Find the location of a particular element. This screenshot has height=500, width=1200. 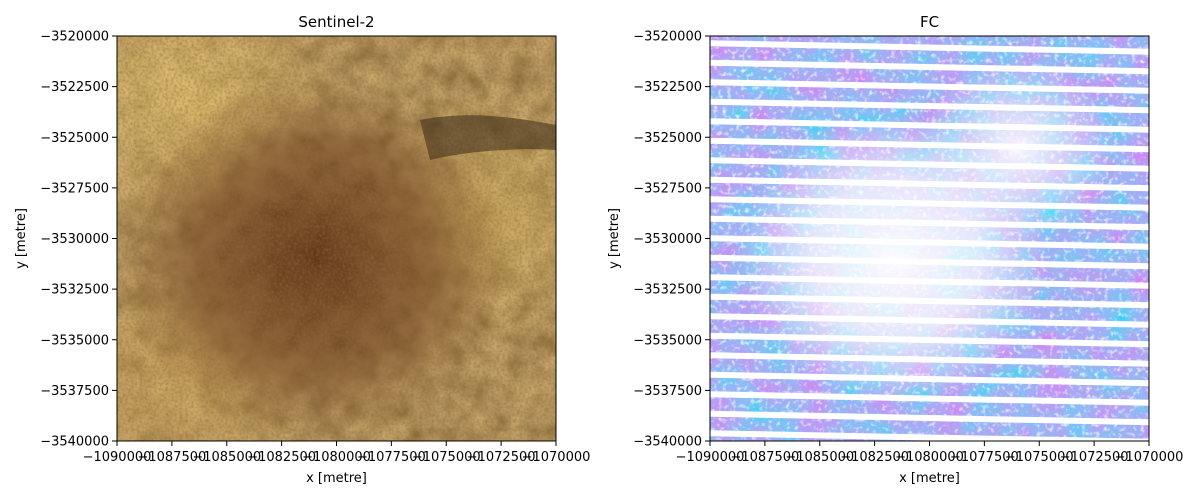

panel-title: FC is located at coordinates (929, 22).